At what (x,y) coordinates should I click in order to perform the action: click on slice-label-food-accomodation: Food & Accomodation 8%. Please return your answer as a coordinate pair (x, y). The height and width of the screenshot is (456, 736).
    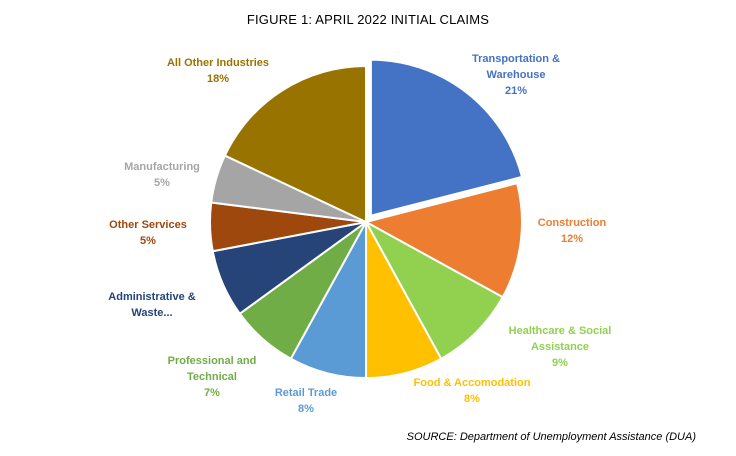
    Looking at the image, I should click on (472, 391).